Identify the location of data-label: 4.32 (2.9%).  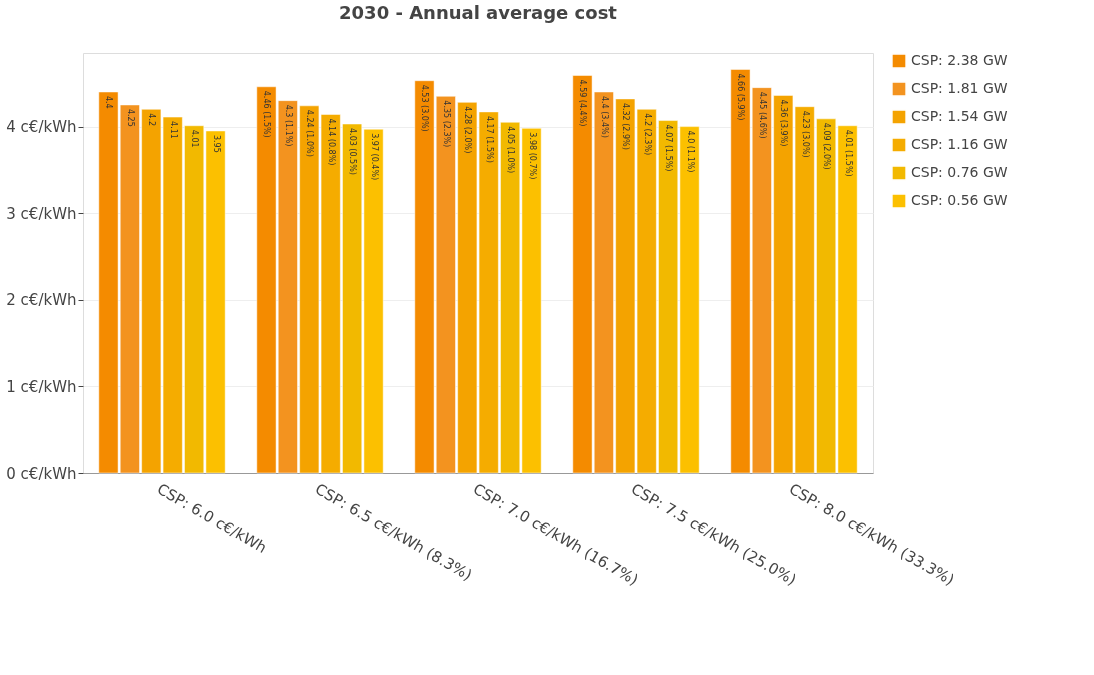
(626, 126).